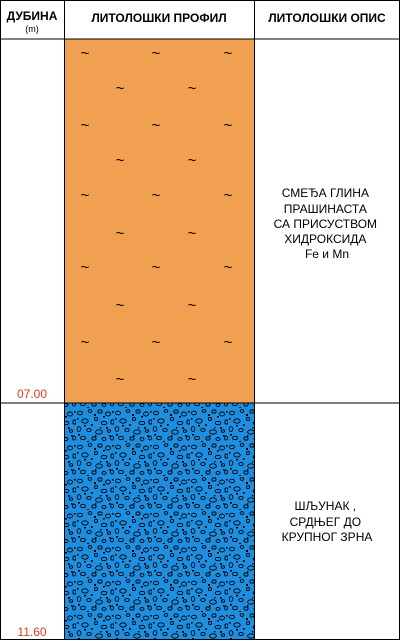  What do you see at coordinates (327, 18) in the screenshot?
I see `description-header: ЛИТОЛОШКИ ОПИС` at bounding box center [327, 18].